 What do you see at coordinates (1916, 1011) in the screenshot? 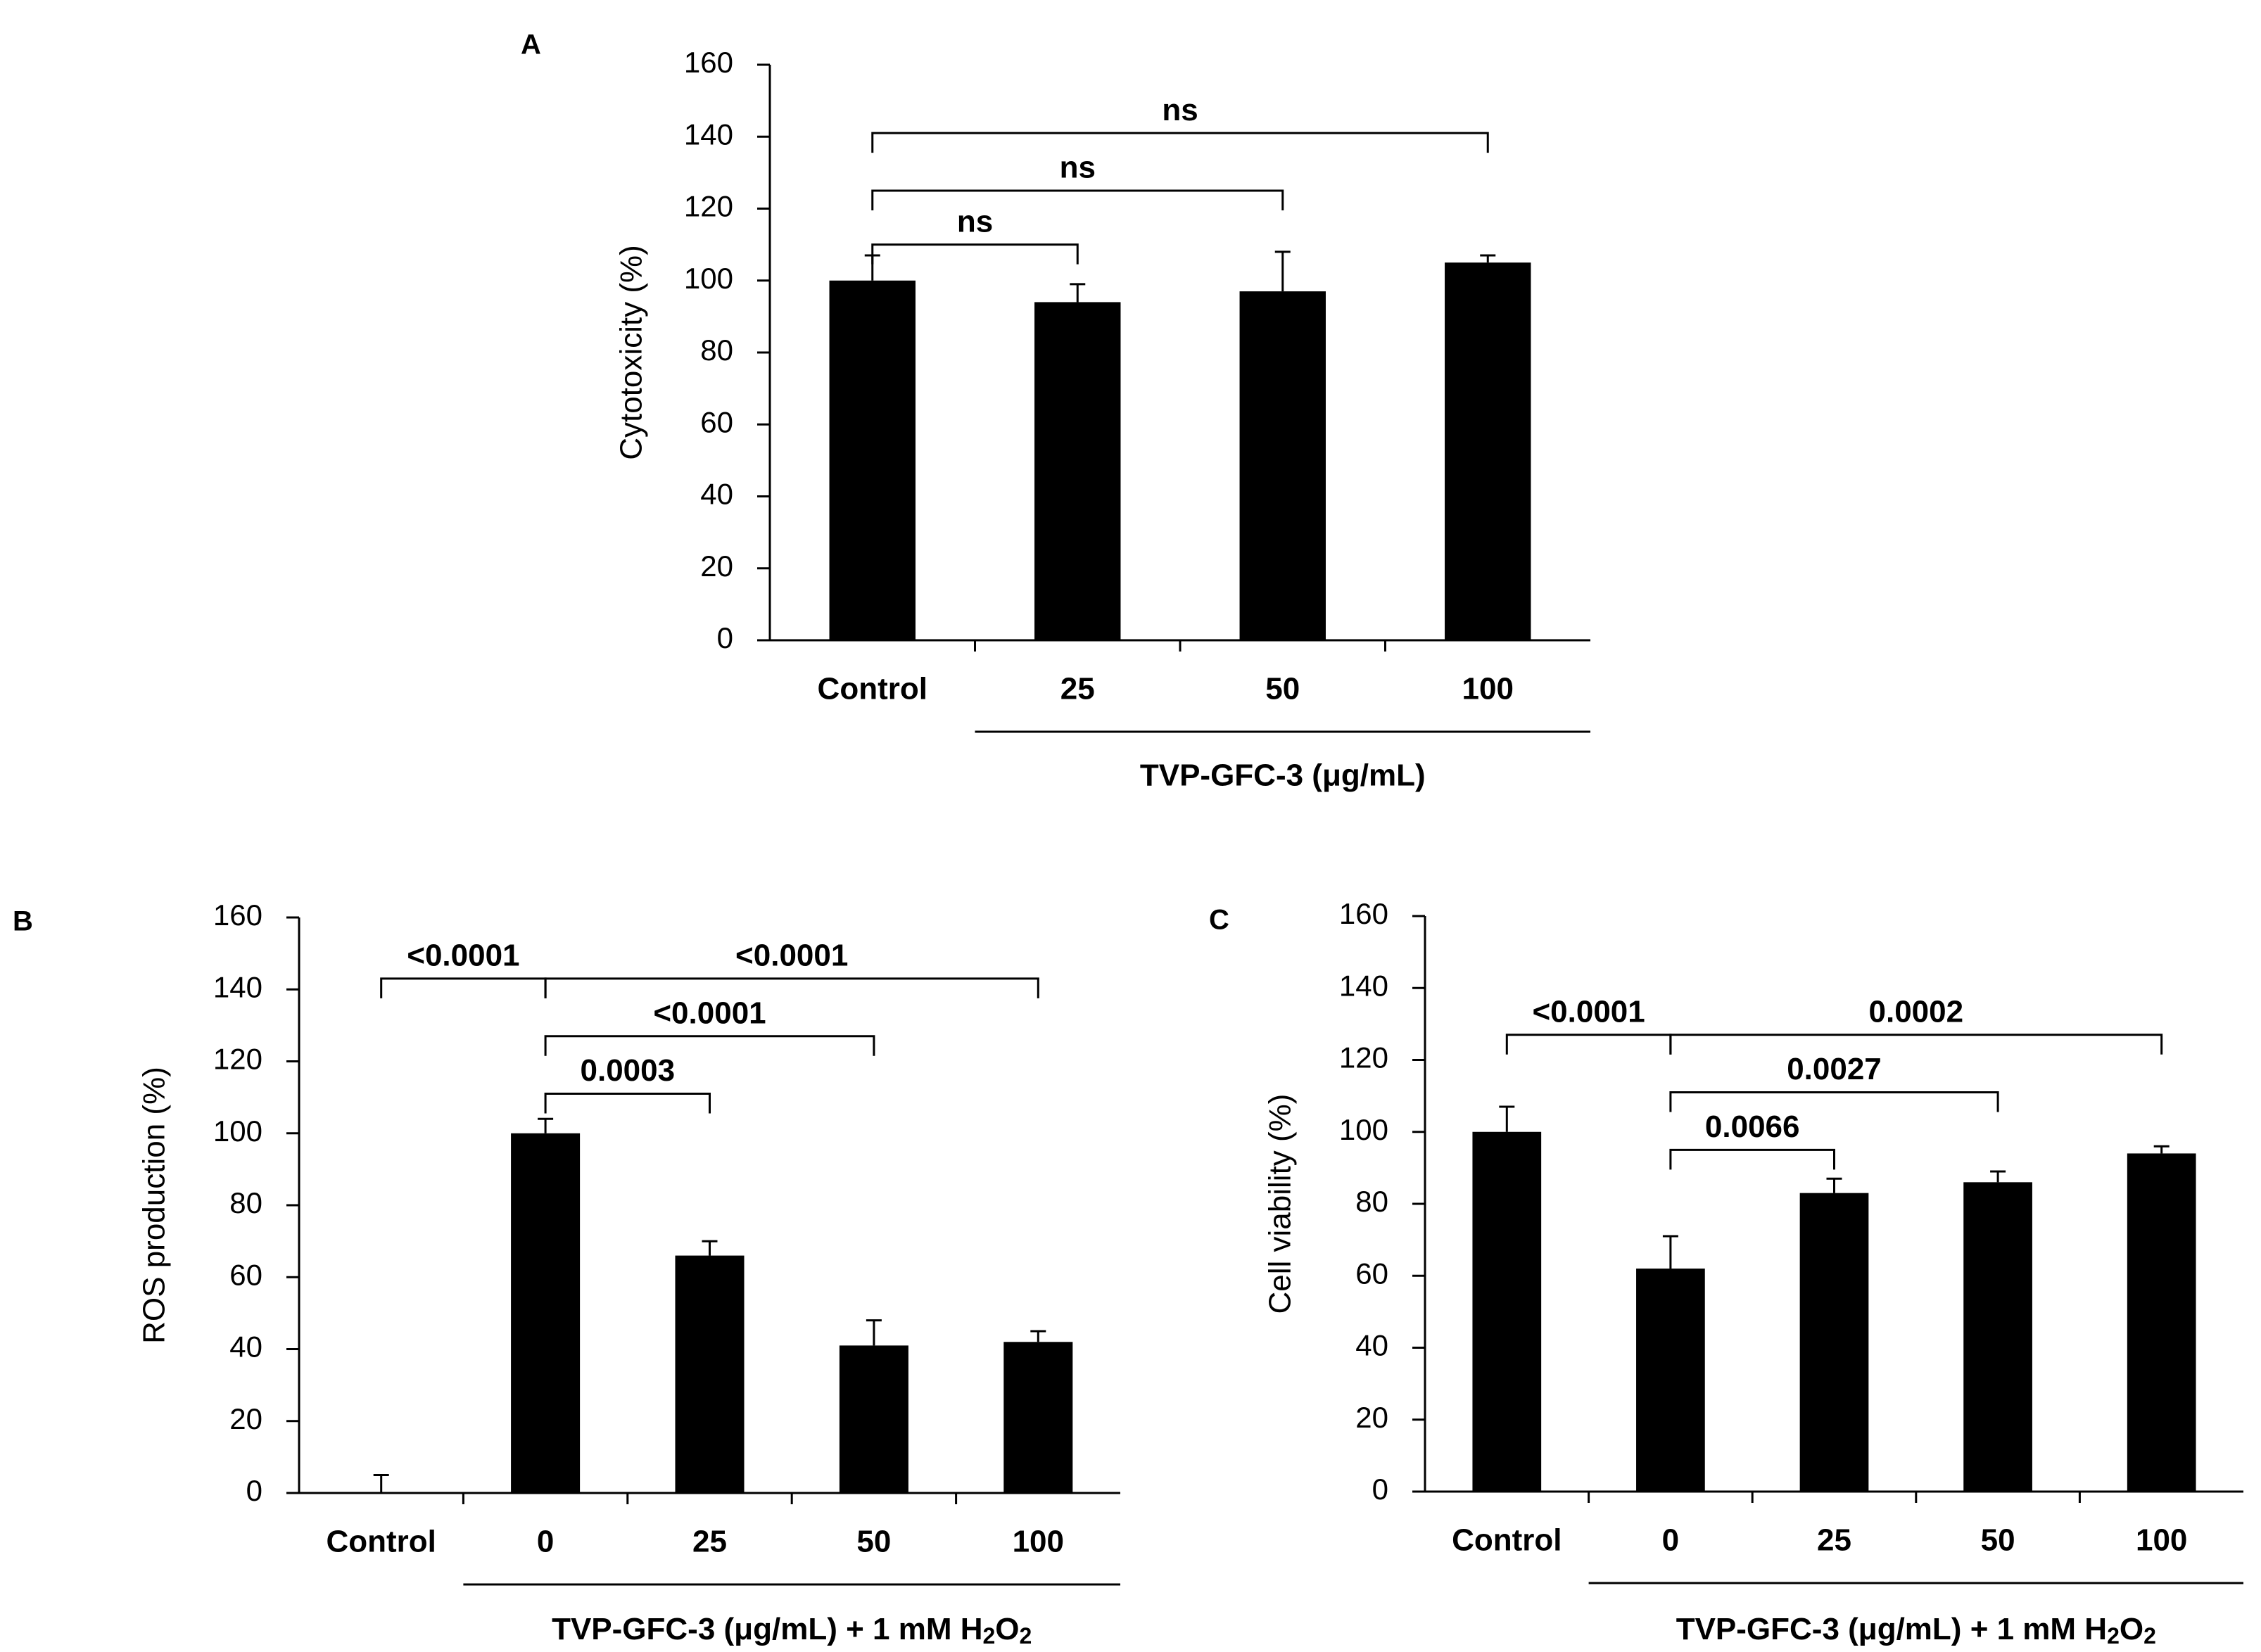
I see `significance-label: 0.0002` at bounding box center [1916, 1011].